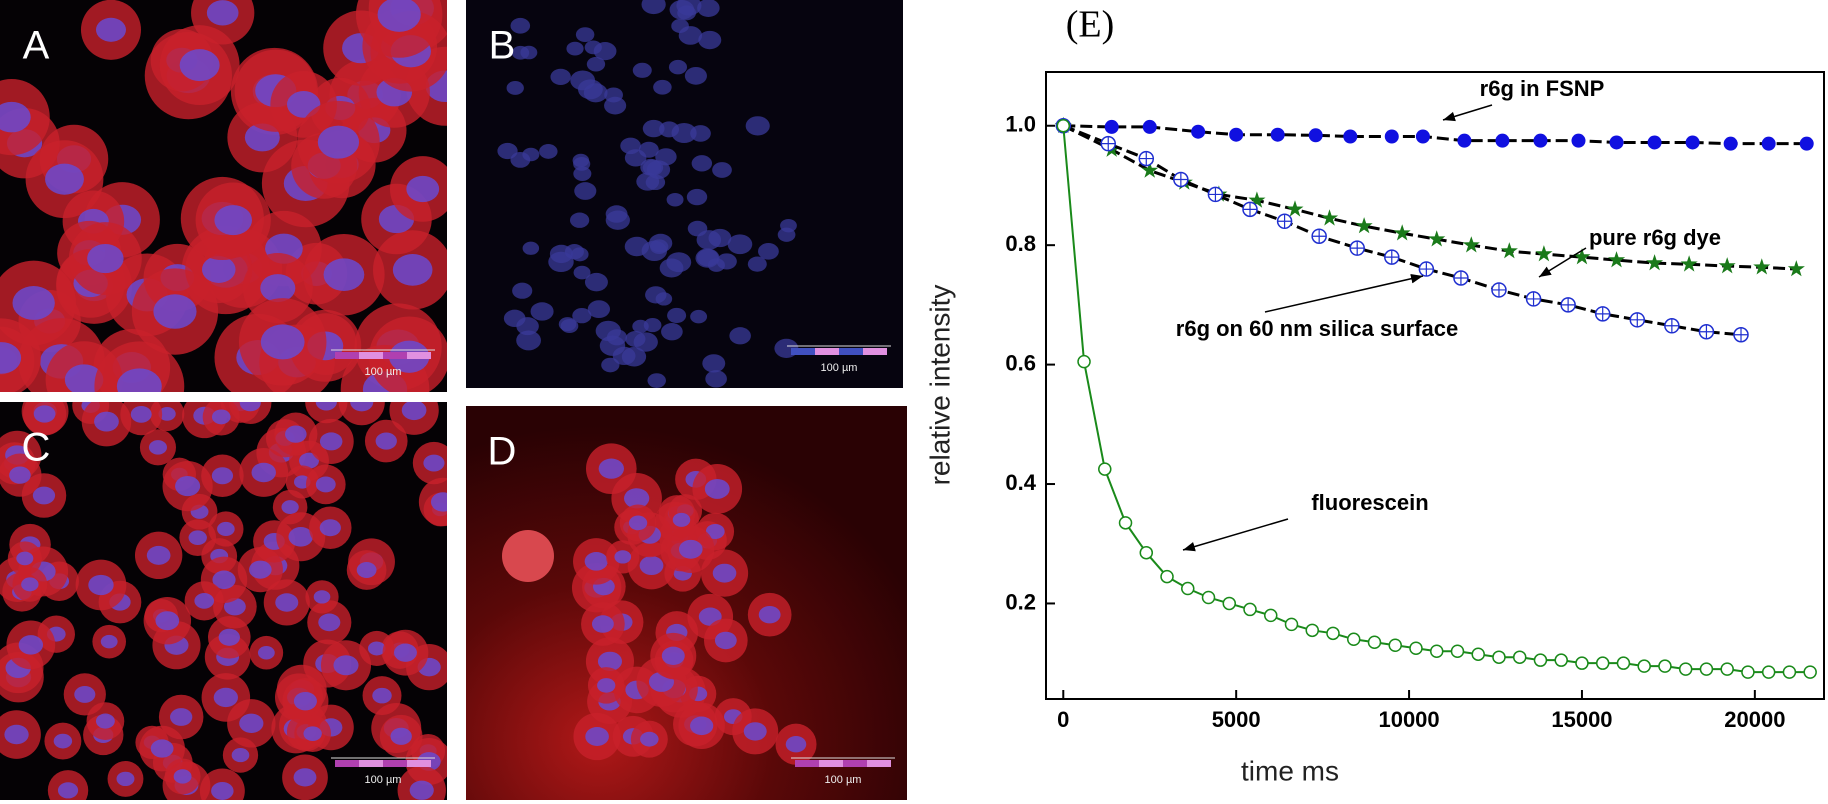 This screenshot has height=804, width=1828. I want to click on cell-cluster, so click(528, 556).